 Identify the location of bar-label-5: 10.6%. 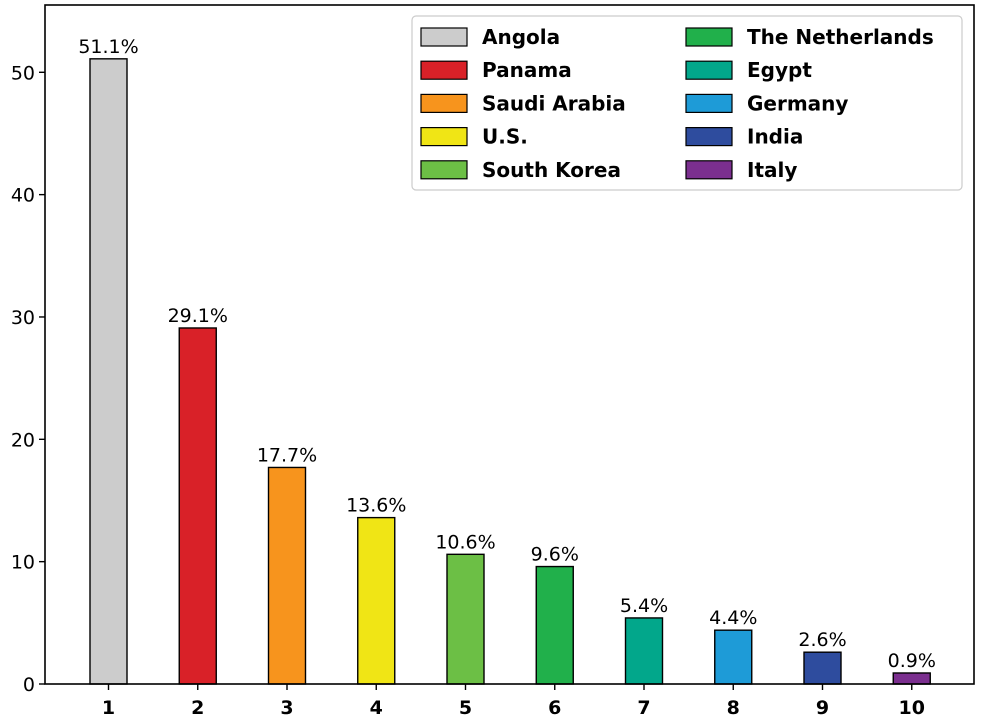
(465, 542).